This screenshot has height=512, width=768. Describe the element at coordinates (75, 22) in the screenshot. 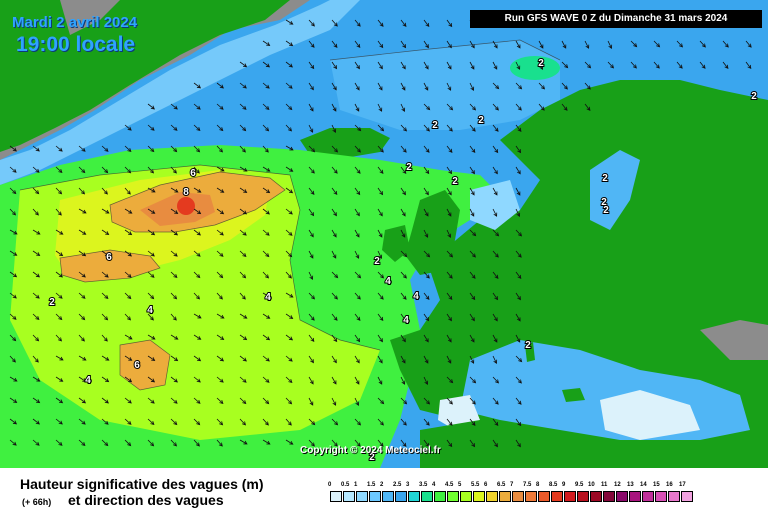

I see `forecast-date: Mardi 2 avril 2024` at that location.